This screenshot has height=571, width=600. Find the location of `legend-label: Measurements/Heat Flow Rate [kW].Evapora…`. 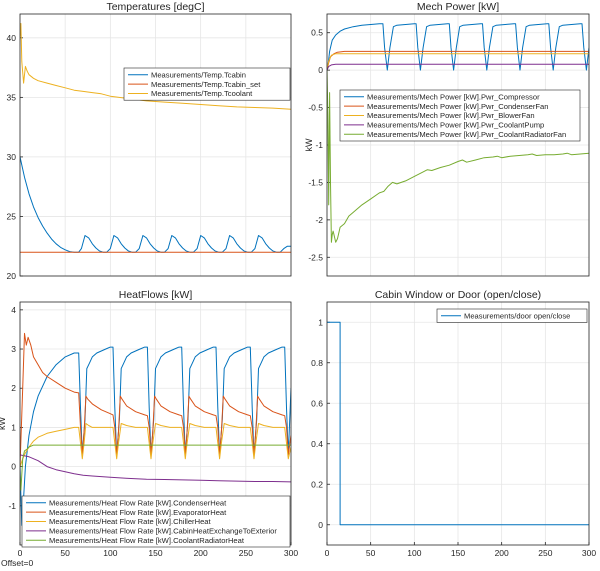

legend-label: Measurements/Heat Flow Rate [kW].Evapora… is located at coordinates (138, 512).